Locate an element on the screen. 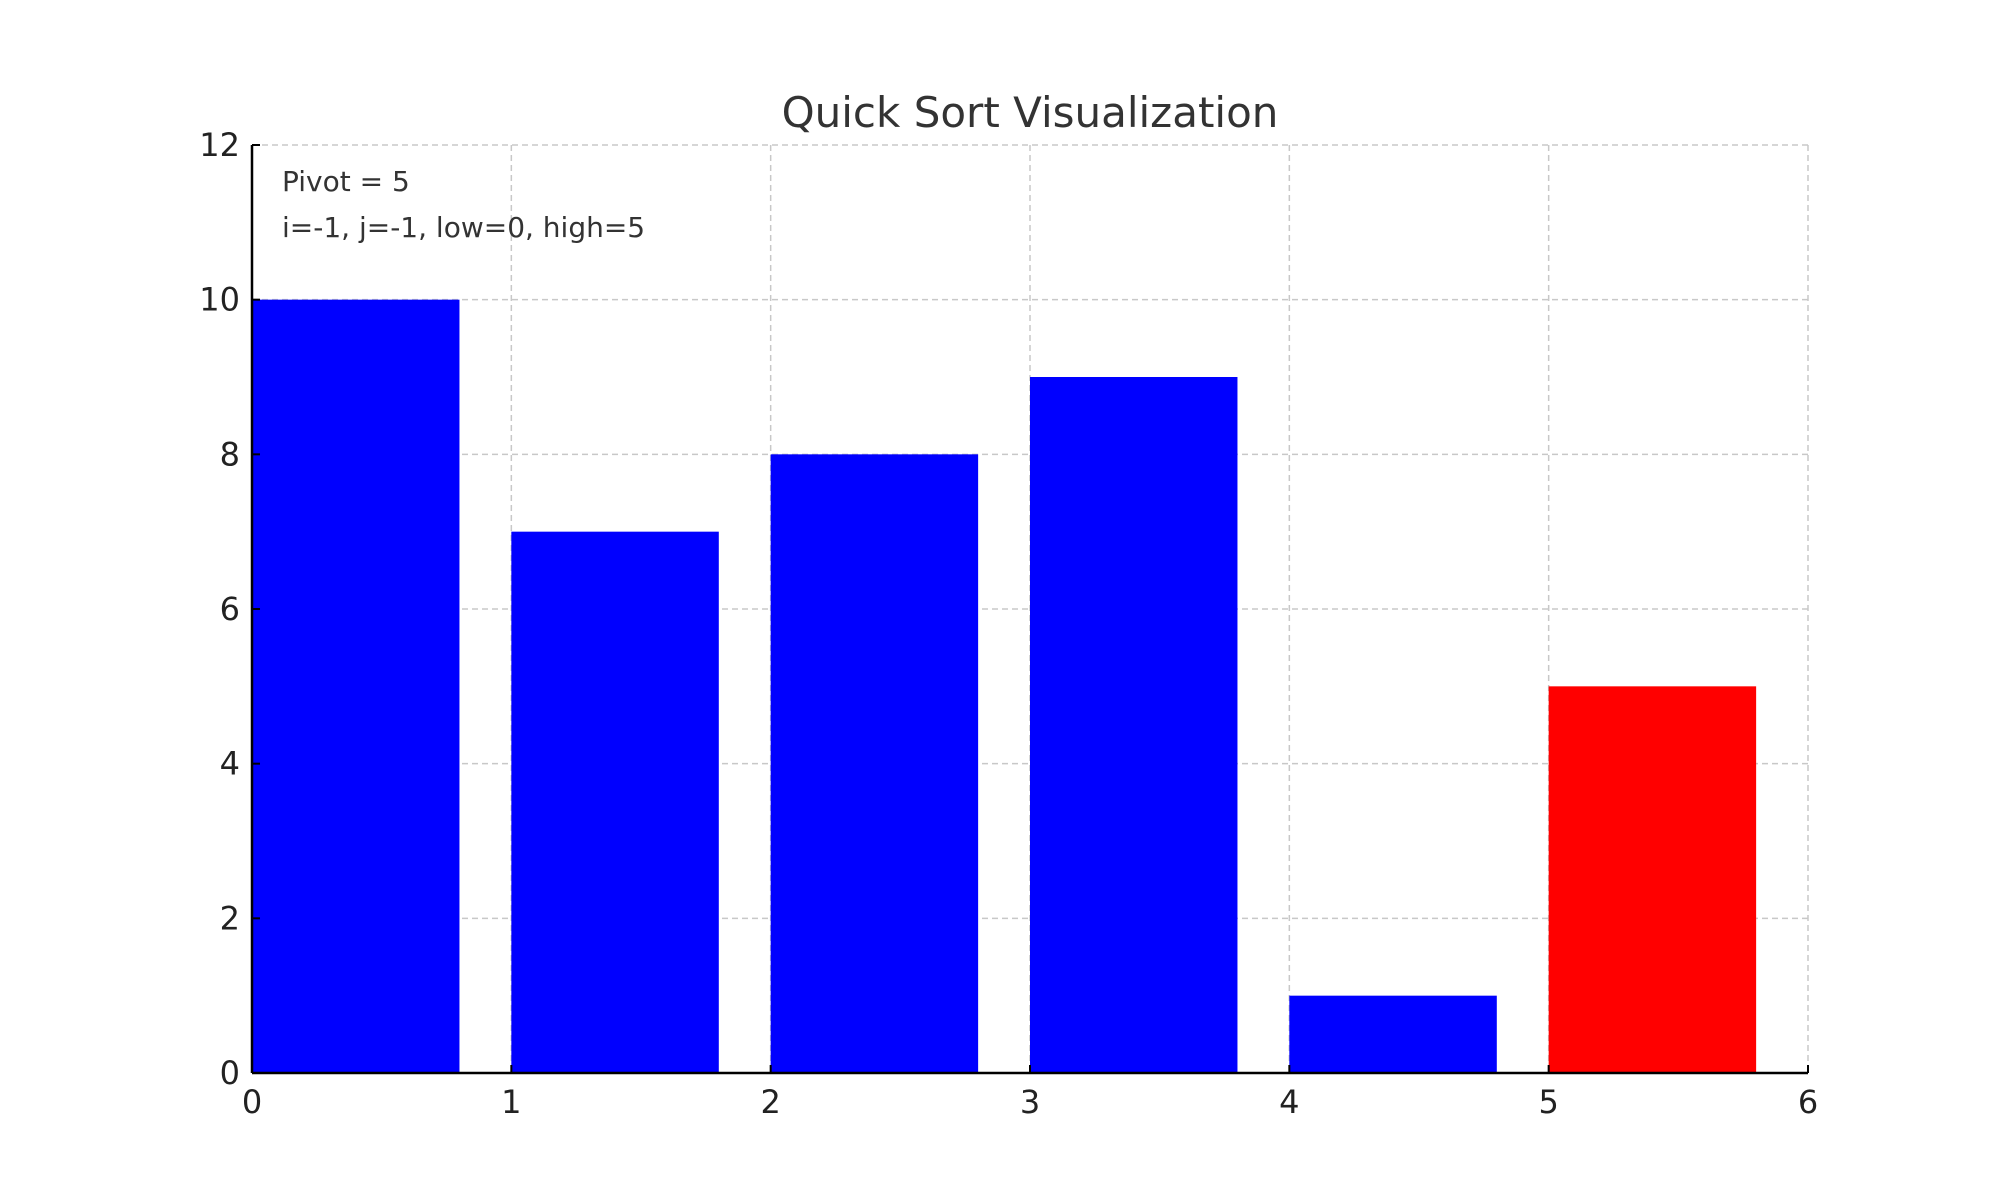  annotation-indices: i=-1, j=-1, low=0, high=5 is located at coordinates (463, 227).